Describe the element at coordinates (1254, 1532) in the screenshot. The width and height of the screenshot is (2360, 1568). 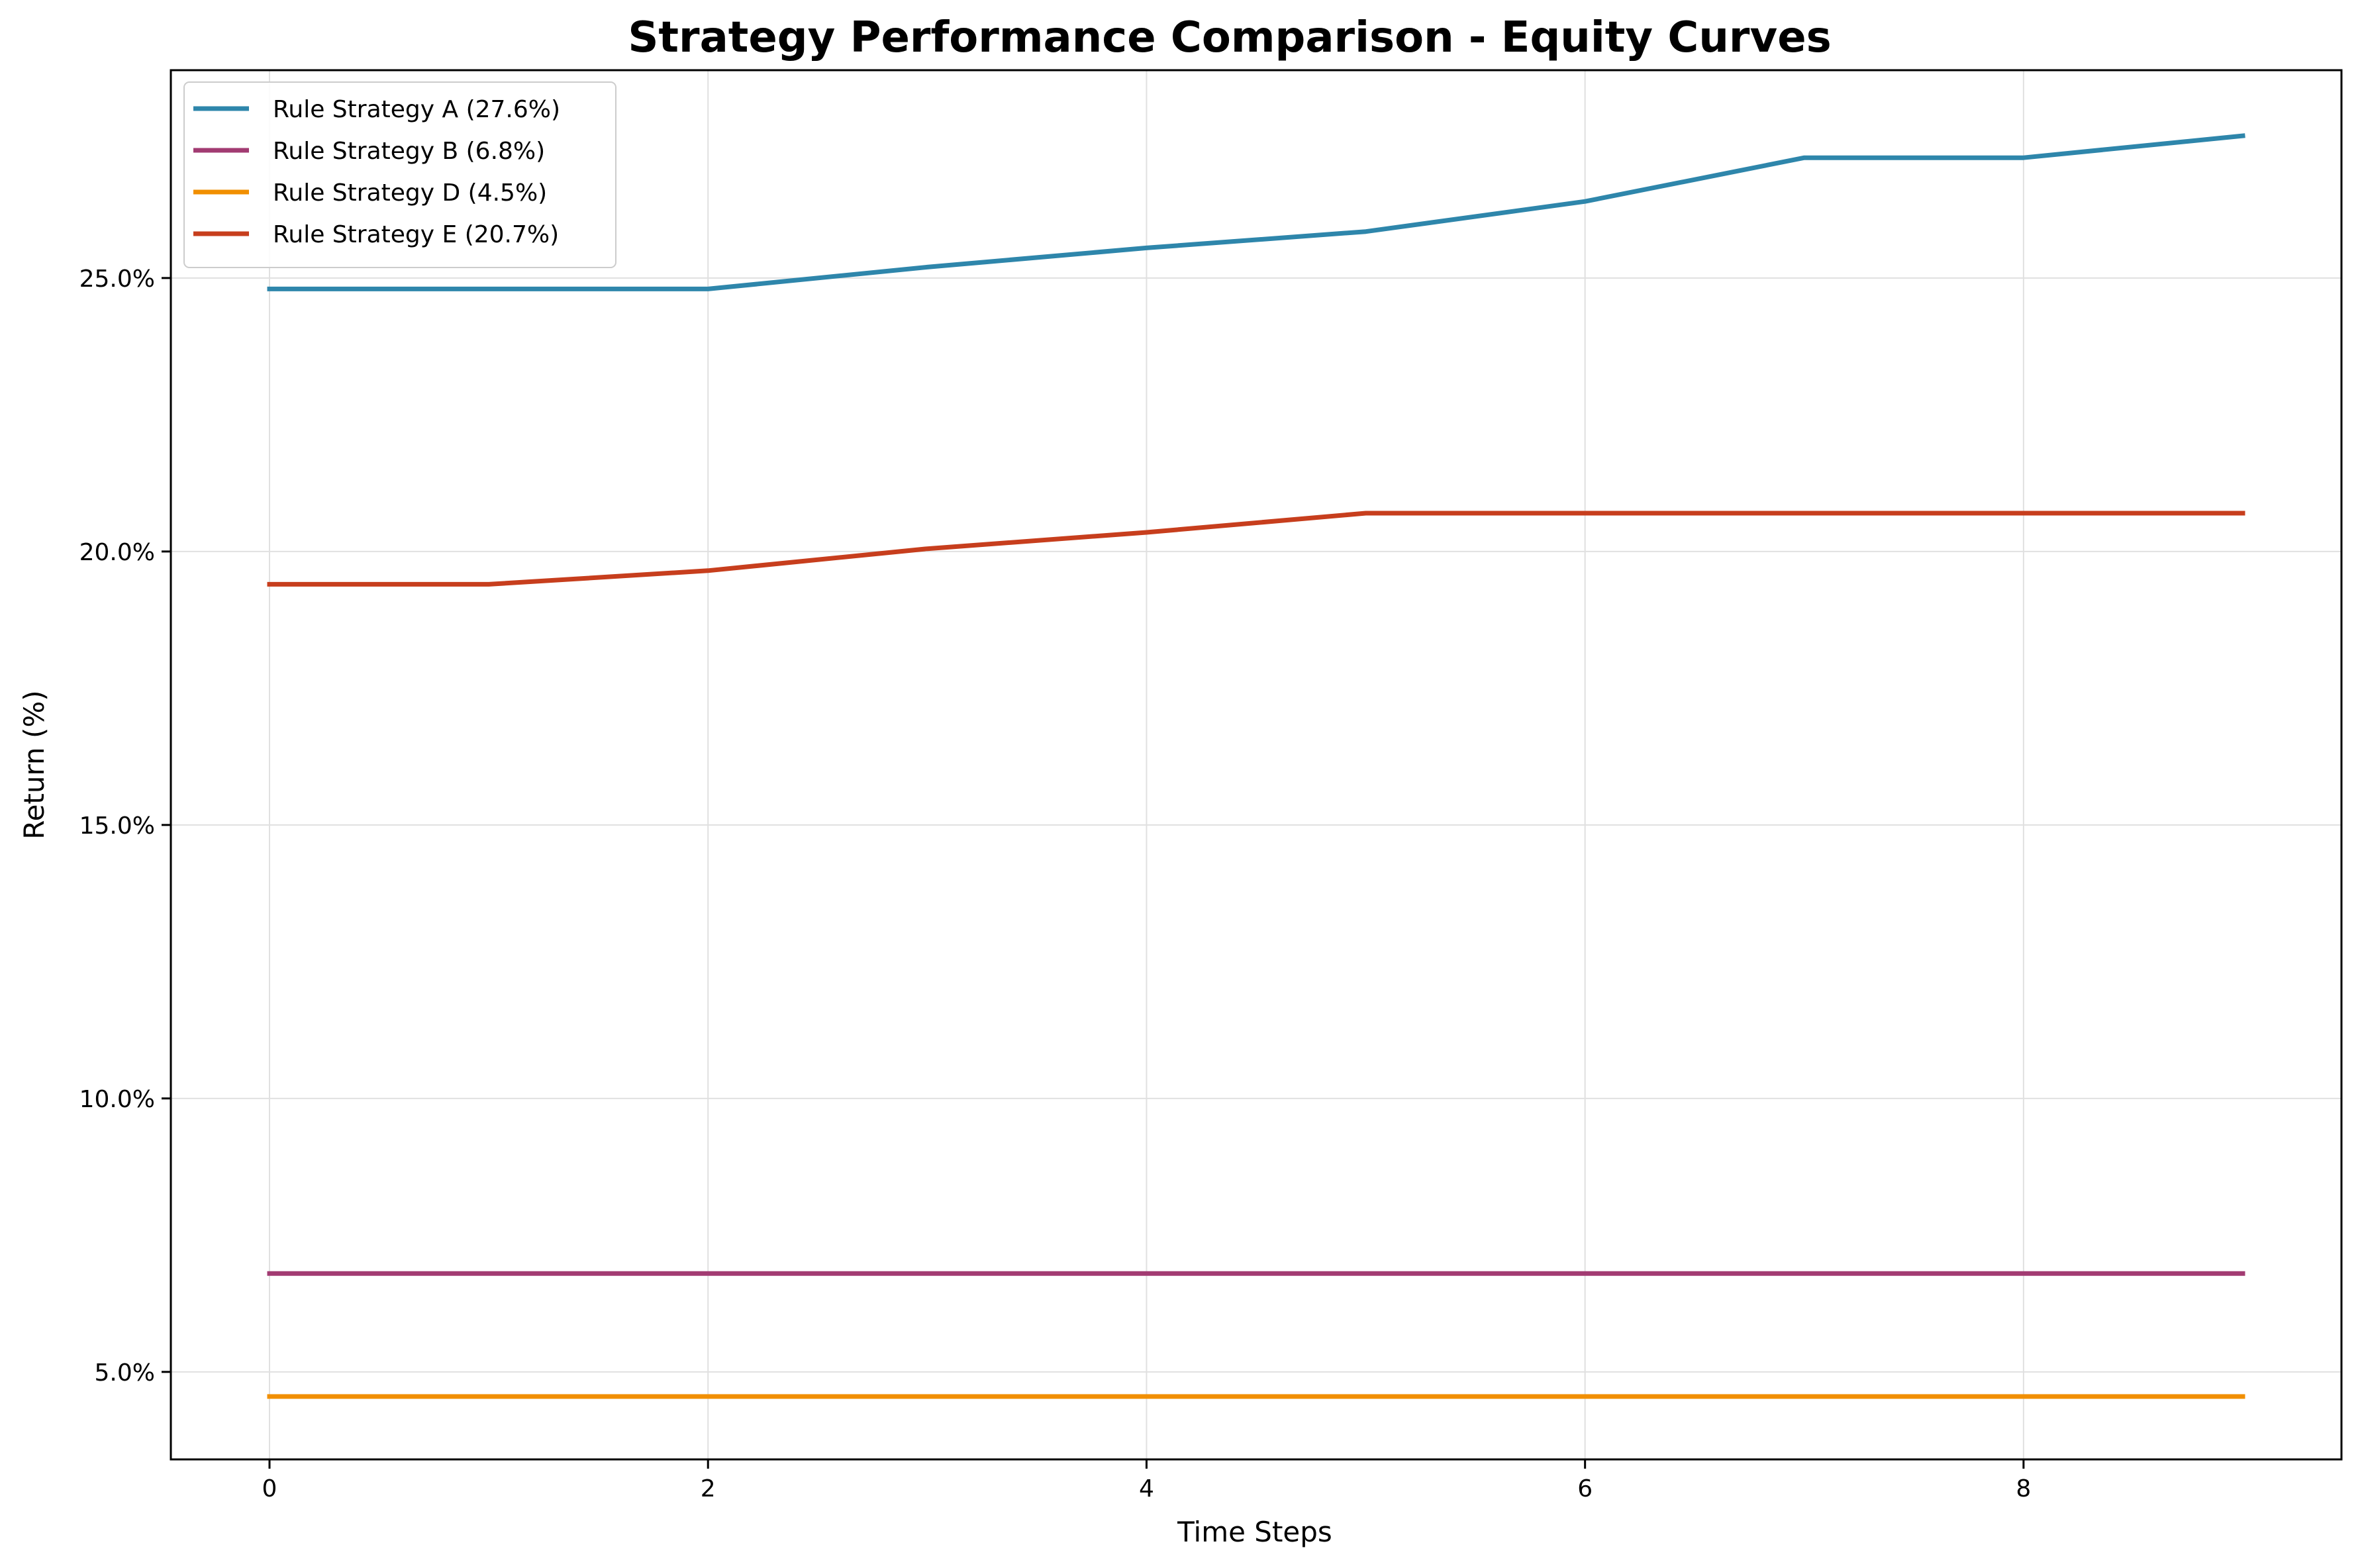
I see `x-axis-label: Time Steps` at that location.